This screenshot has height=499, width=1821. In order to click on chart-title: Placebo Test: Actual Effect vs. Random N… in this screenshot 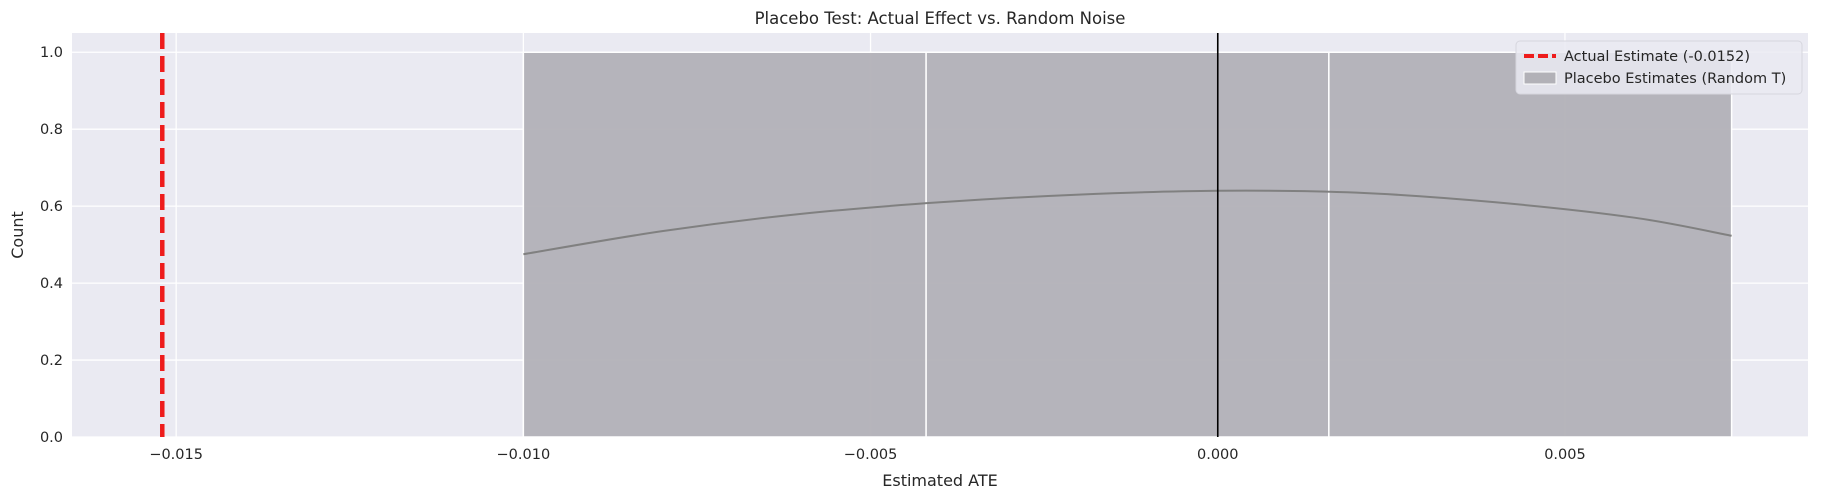, I will do `click(940, 18)`.